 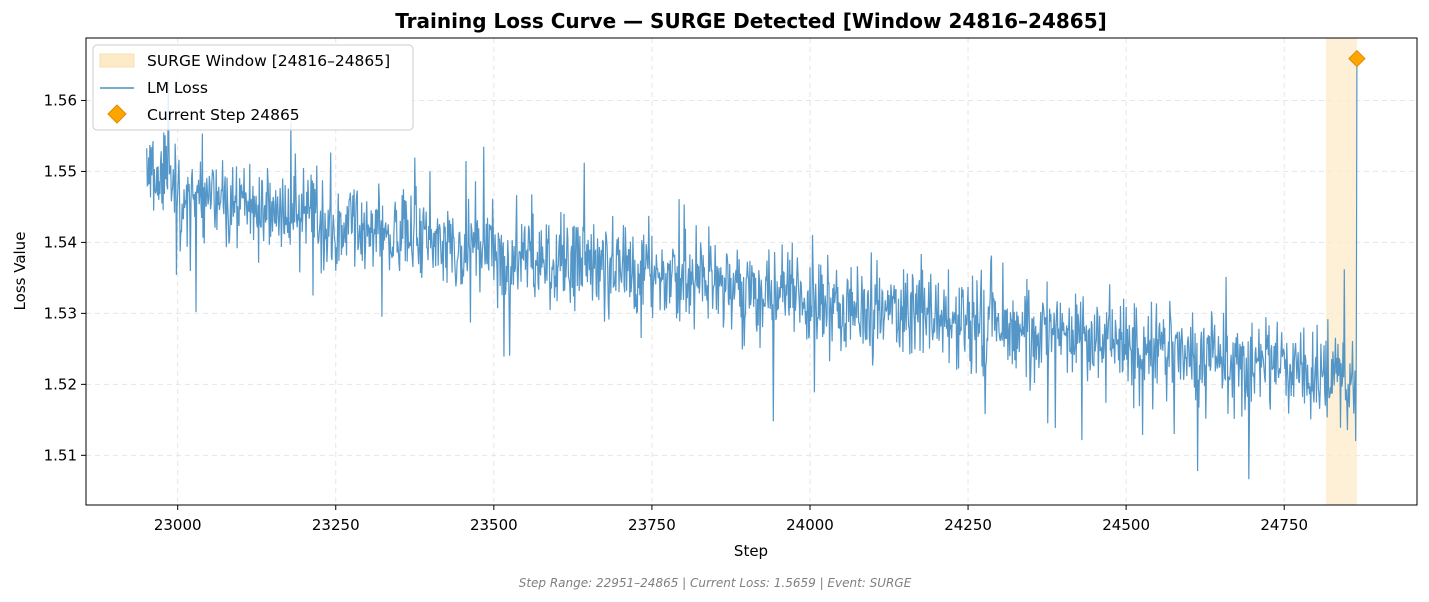 I want to click on legend-swatch-current-step, so click(x=117, y=114).